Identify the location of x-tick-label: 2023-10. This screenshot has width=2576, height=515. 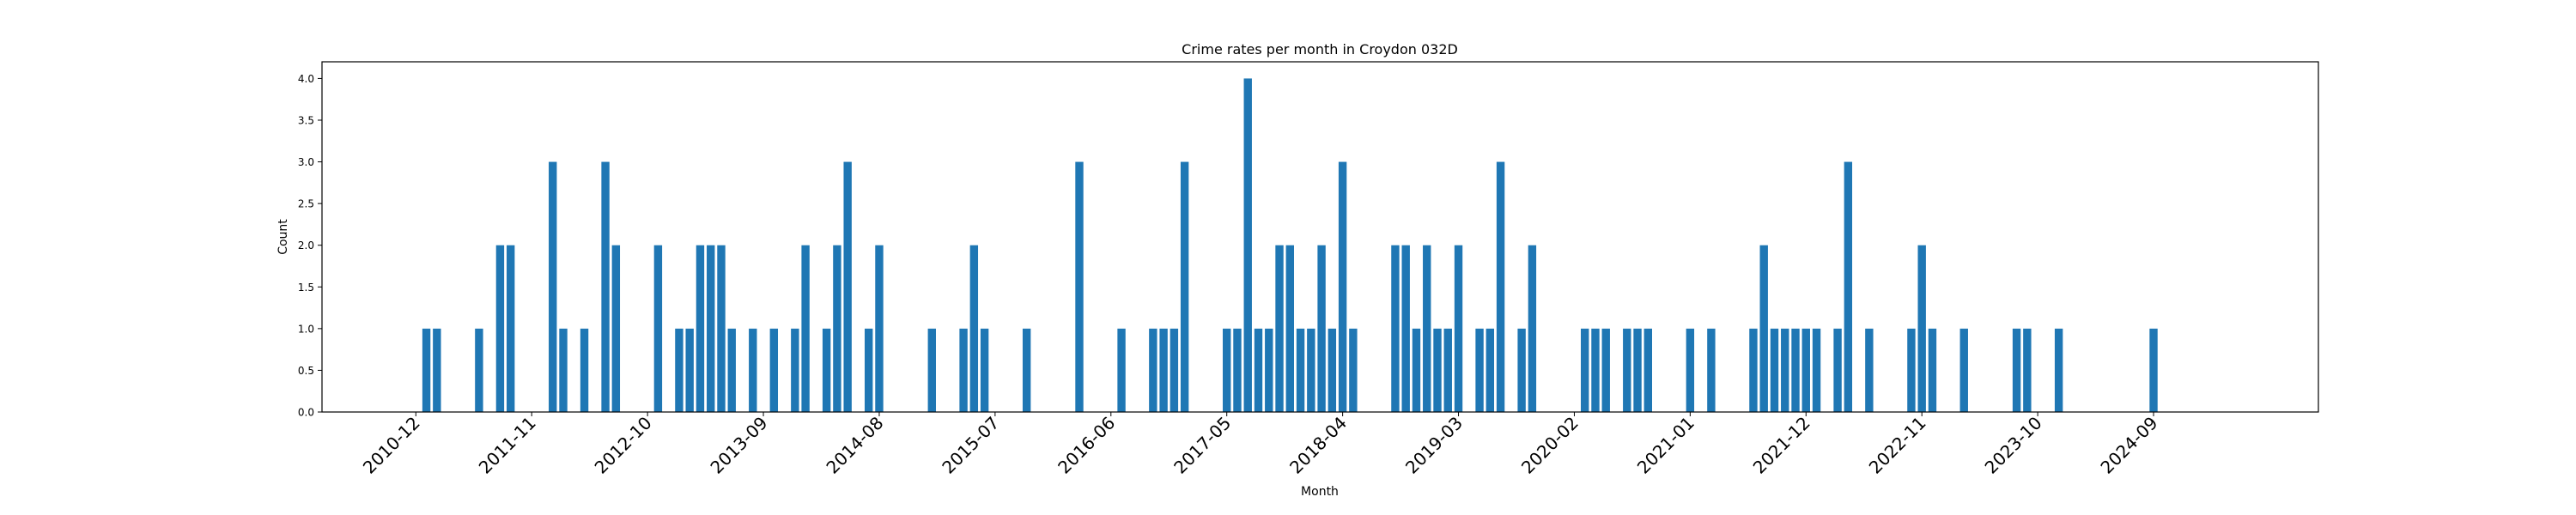
(2013, 445).